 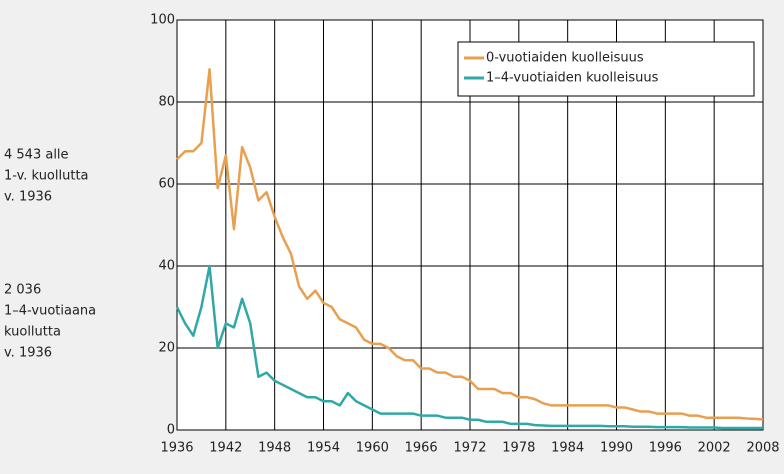 I want to click on x-tick-label: 1984, so click(x=567, y=448).